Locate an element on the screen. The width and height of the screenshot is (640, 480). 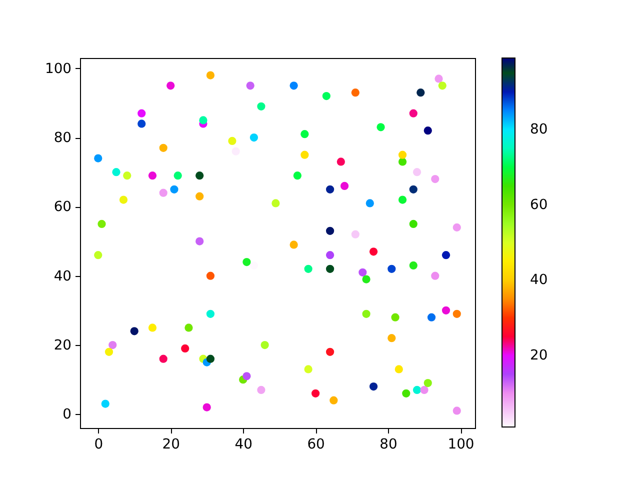
color-bar-label: 40 is located at coordinates (539, 280).